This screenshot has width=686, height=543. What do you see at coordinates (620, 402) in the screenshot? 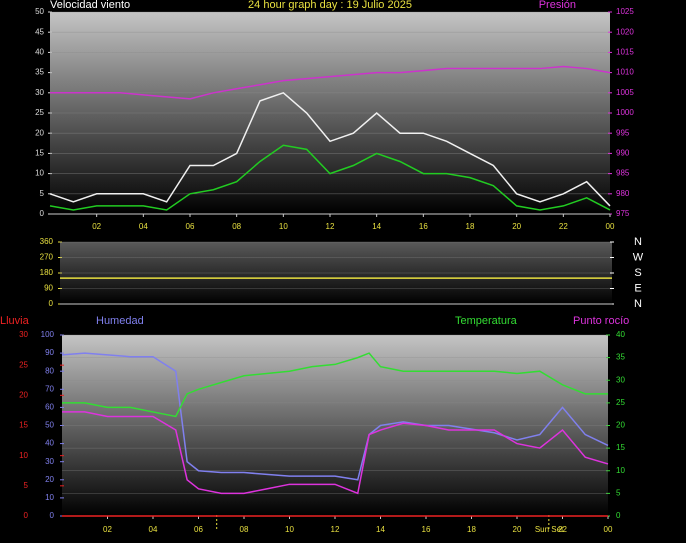
I see `y2-tick-label: 25` at bounding box center [620, 402].